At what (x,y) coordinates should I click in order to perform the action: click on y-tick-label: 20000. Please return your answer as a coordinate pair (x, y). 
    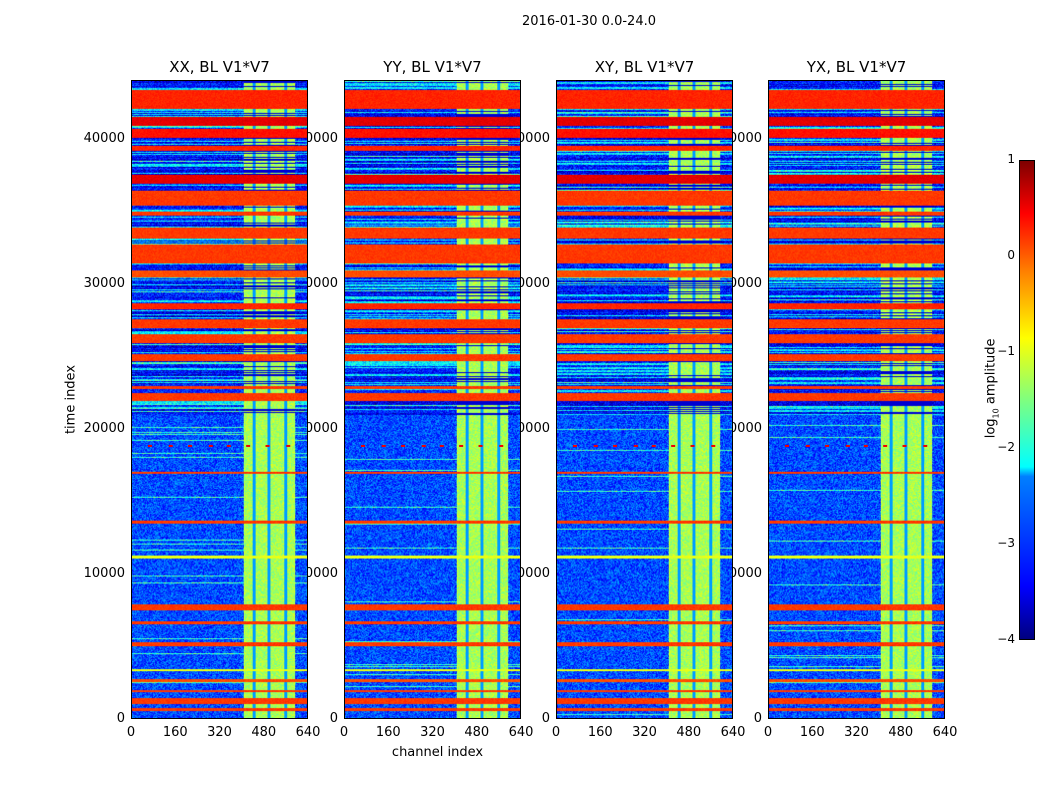
    Looking at the image, I should click on (104, 428).